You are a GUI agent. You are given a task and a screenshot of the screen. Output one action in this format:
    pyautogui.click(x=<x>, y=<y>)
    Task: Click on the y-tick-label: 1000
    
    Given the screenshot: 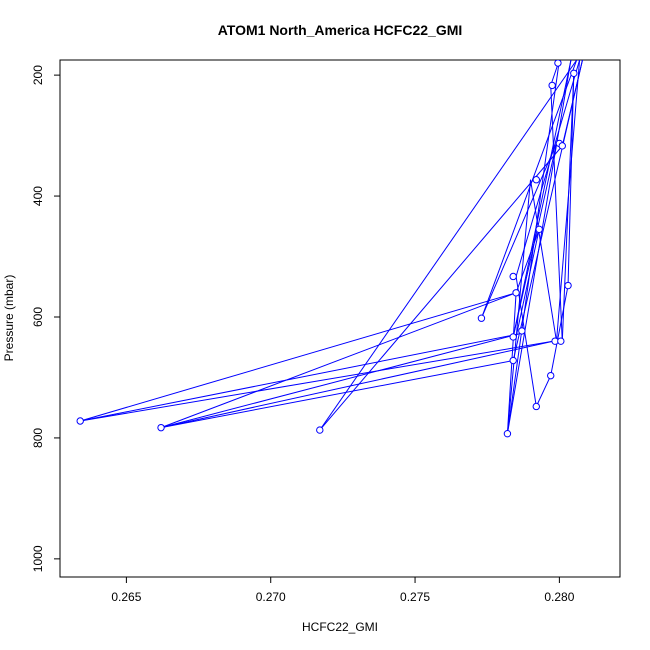 What is the action you would take?
    pyautogui.click(x=38, y=558)
    